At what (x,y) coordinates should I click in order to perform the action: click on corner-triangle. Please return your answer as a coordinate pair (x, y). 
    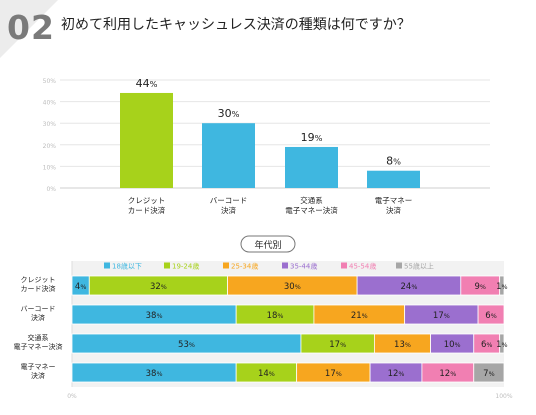
    Looking at the image, I should click on (29, 29).